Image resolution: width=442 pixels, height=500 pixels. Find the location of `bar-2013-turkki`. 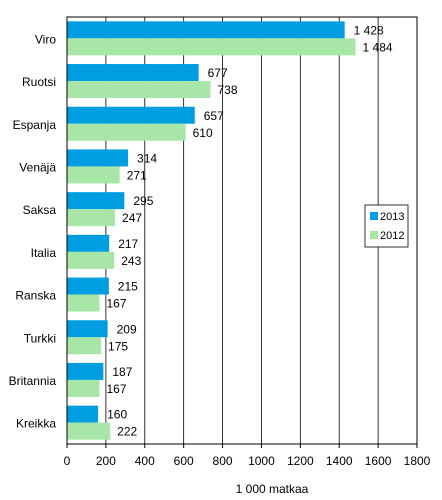

bar-2013-turkki is located at coordinates (87, 329).